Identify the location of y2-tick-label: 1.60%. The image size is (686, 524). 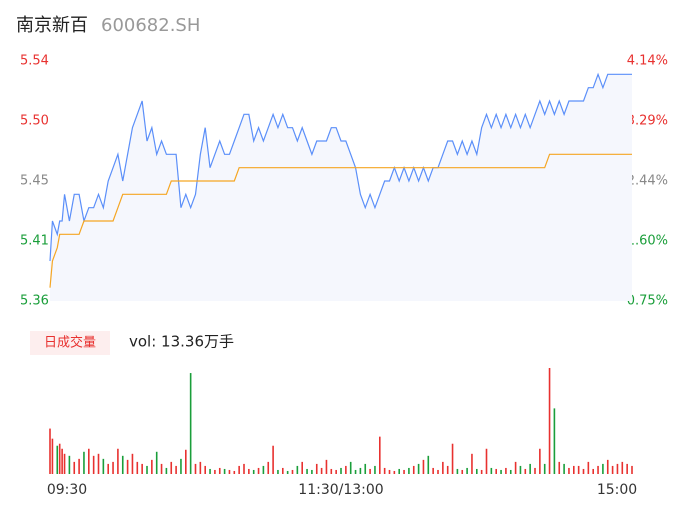
(647, 241).